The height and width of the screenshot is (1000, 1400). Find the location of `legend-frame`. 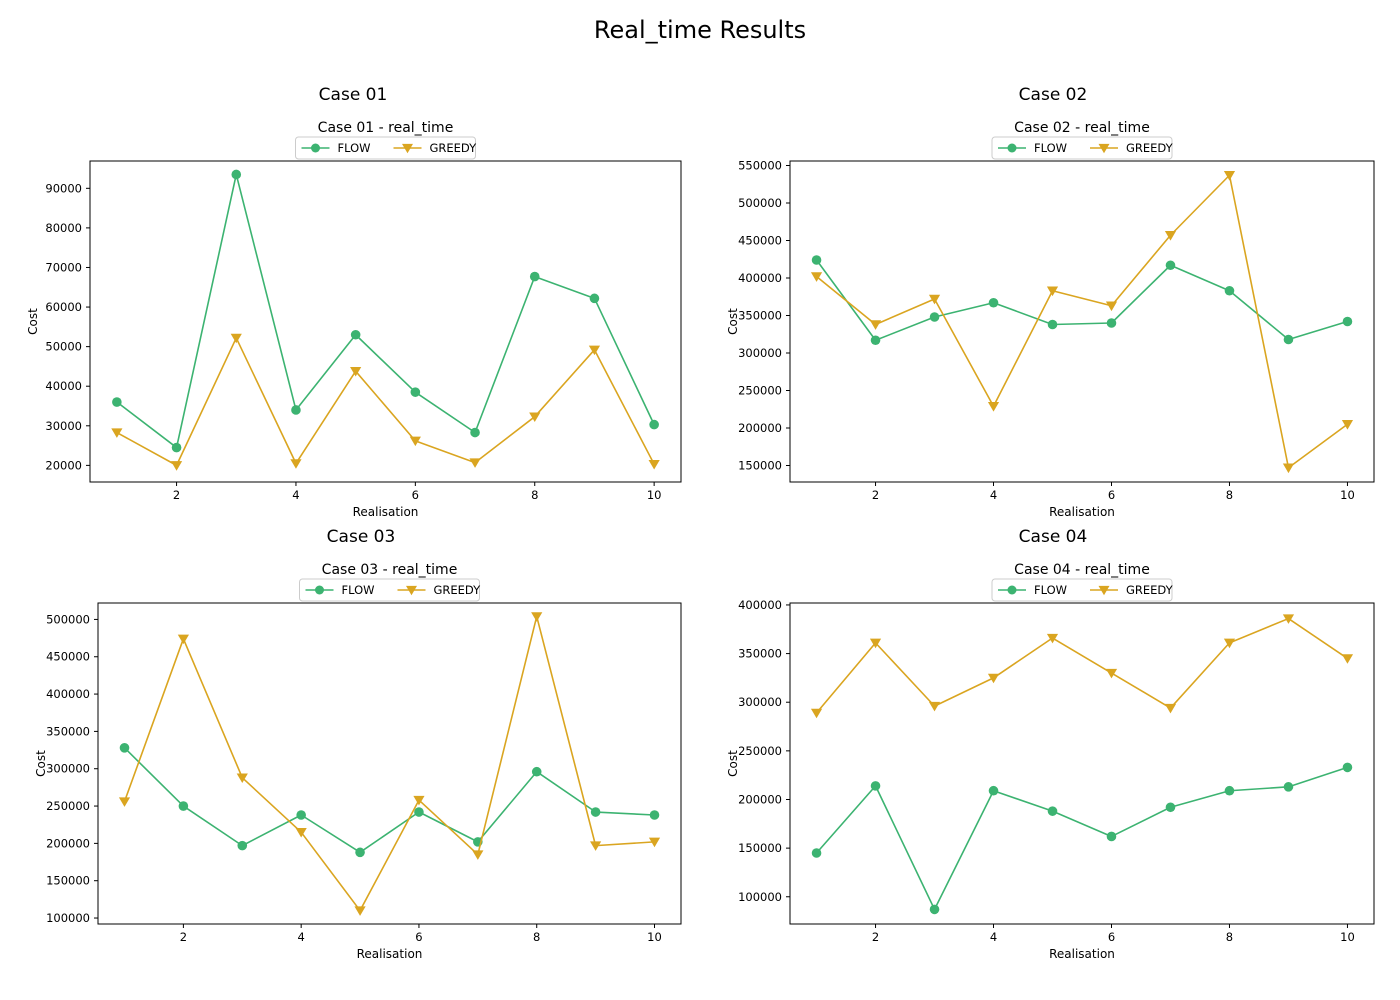

legend-frame is located at coordinates (1082, 148).